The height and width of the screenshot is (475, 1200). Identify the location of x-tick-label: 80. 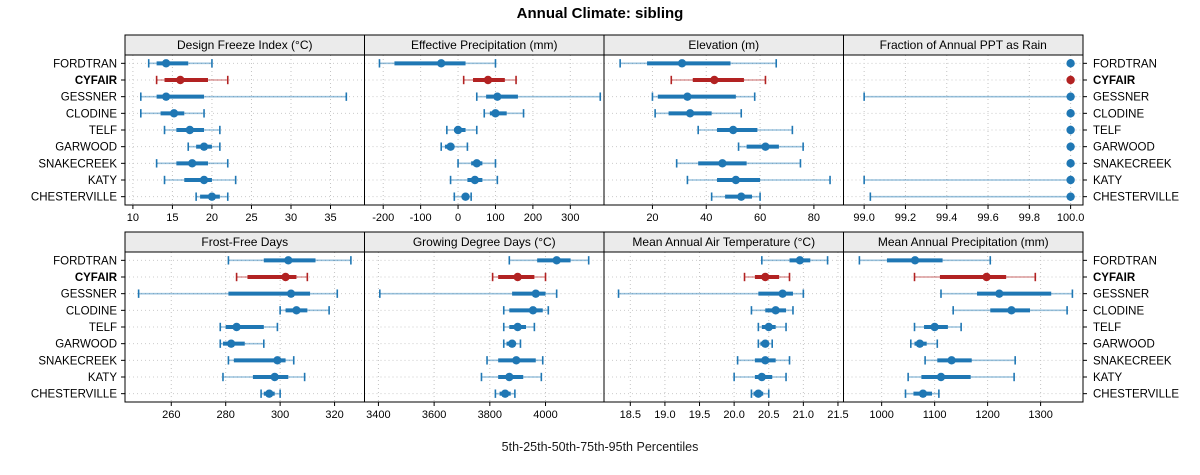
(814, 218).